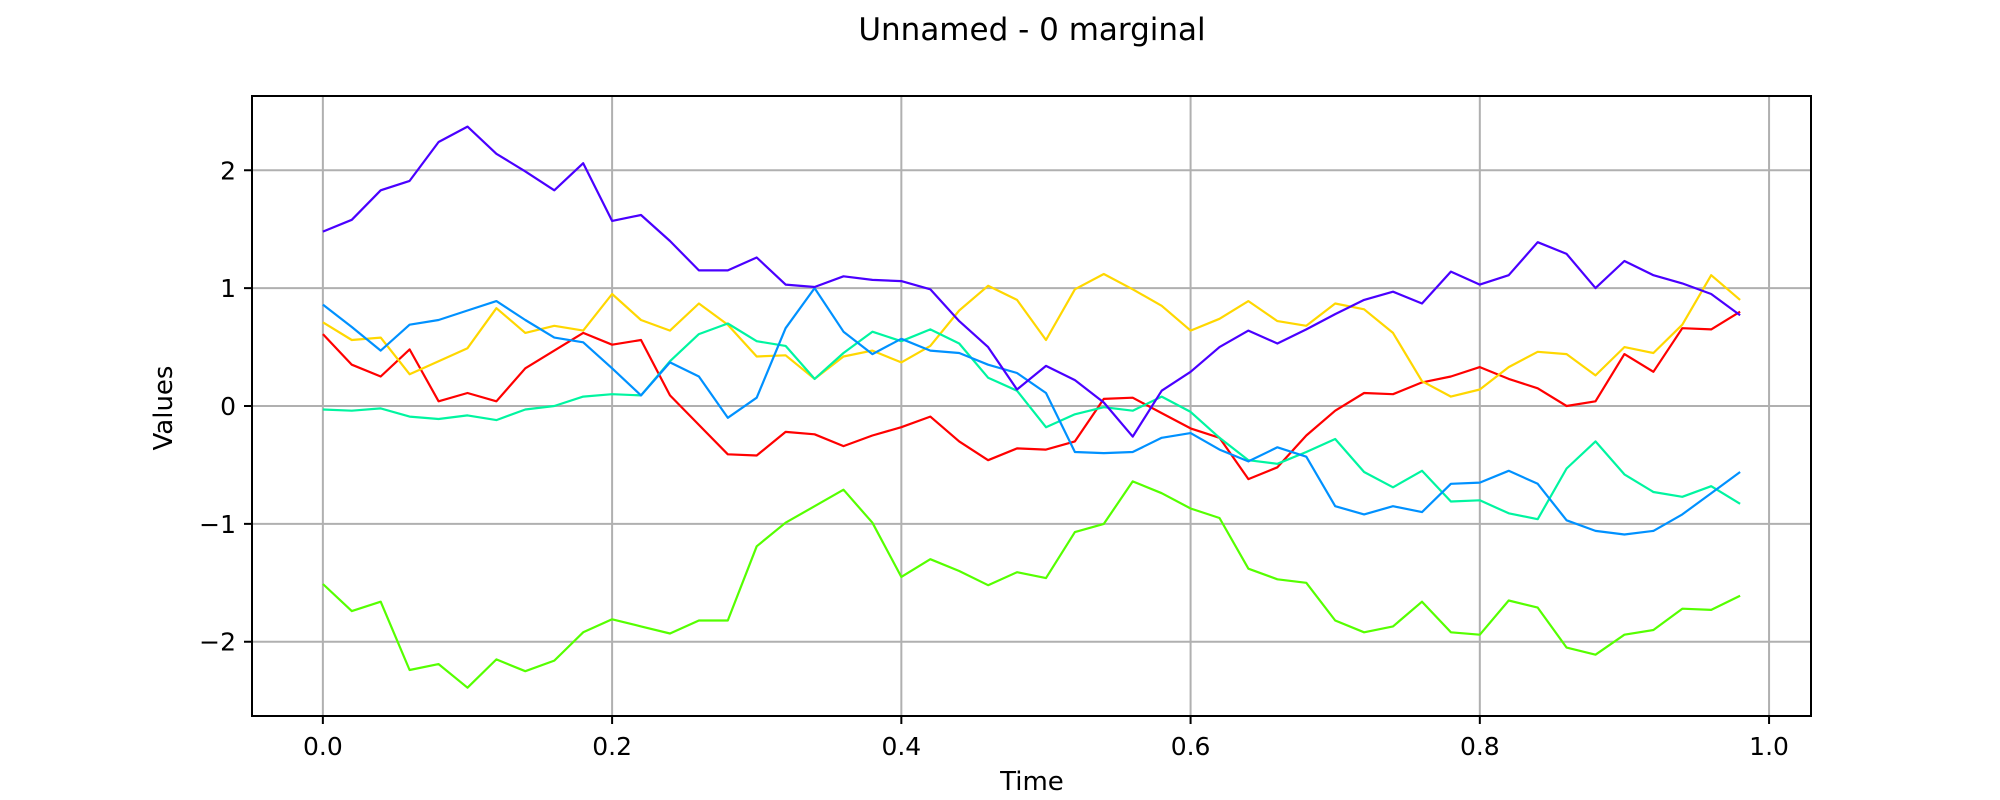  I want to click on y-tick-label: 1, so click(228, 288).